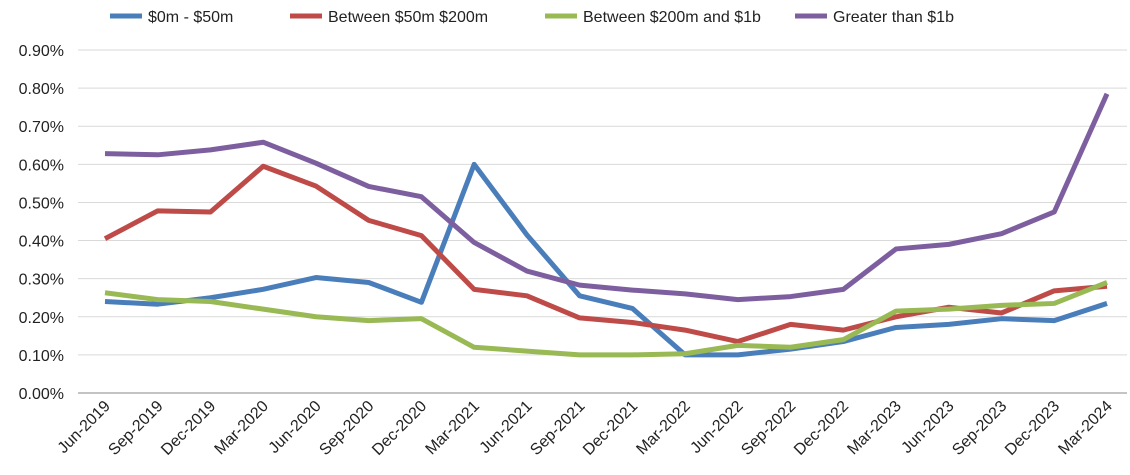 This screenshot has width=1130, height=475. What do you see at coordinates (41, 318) in the screenshot?
I see `y-tick-label: 0.20%` at bounding box center [41, 318].